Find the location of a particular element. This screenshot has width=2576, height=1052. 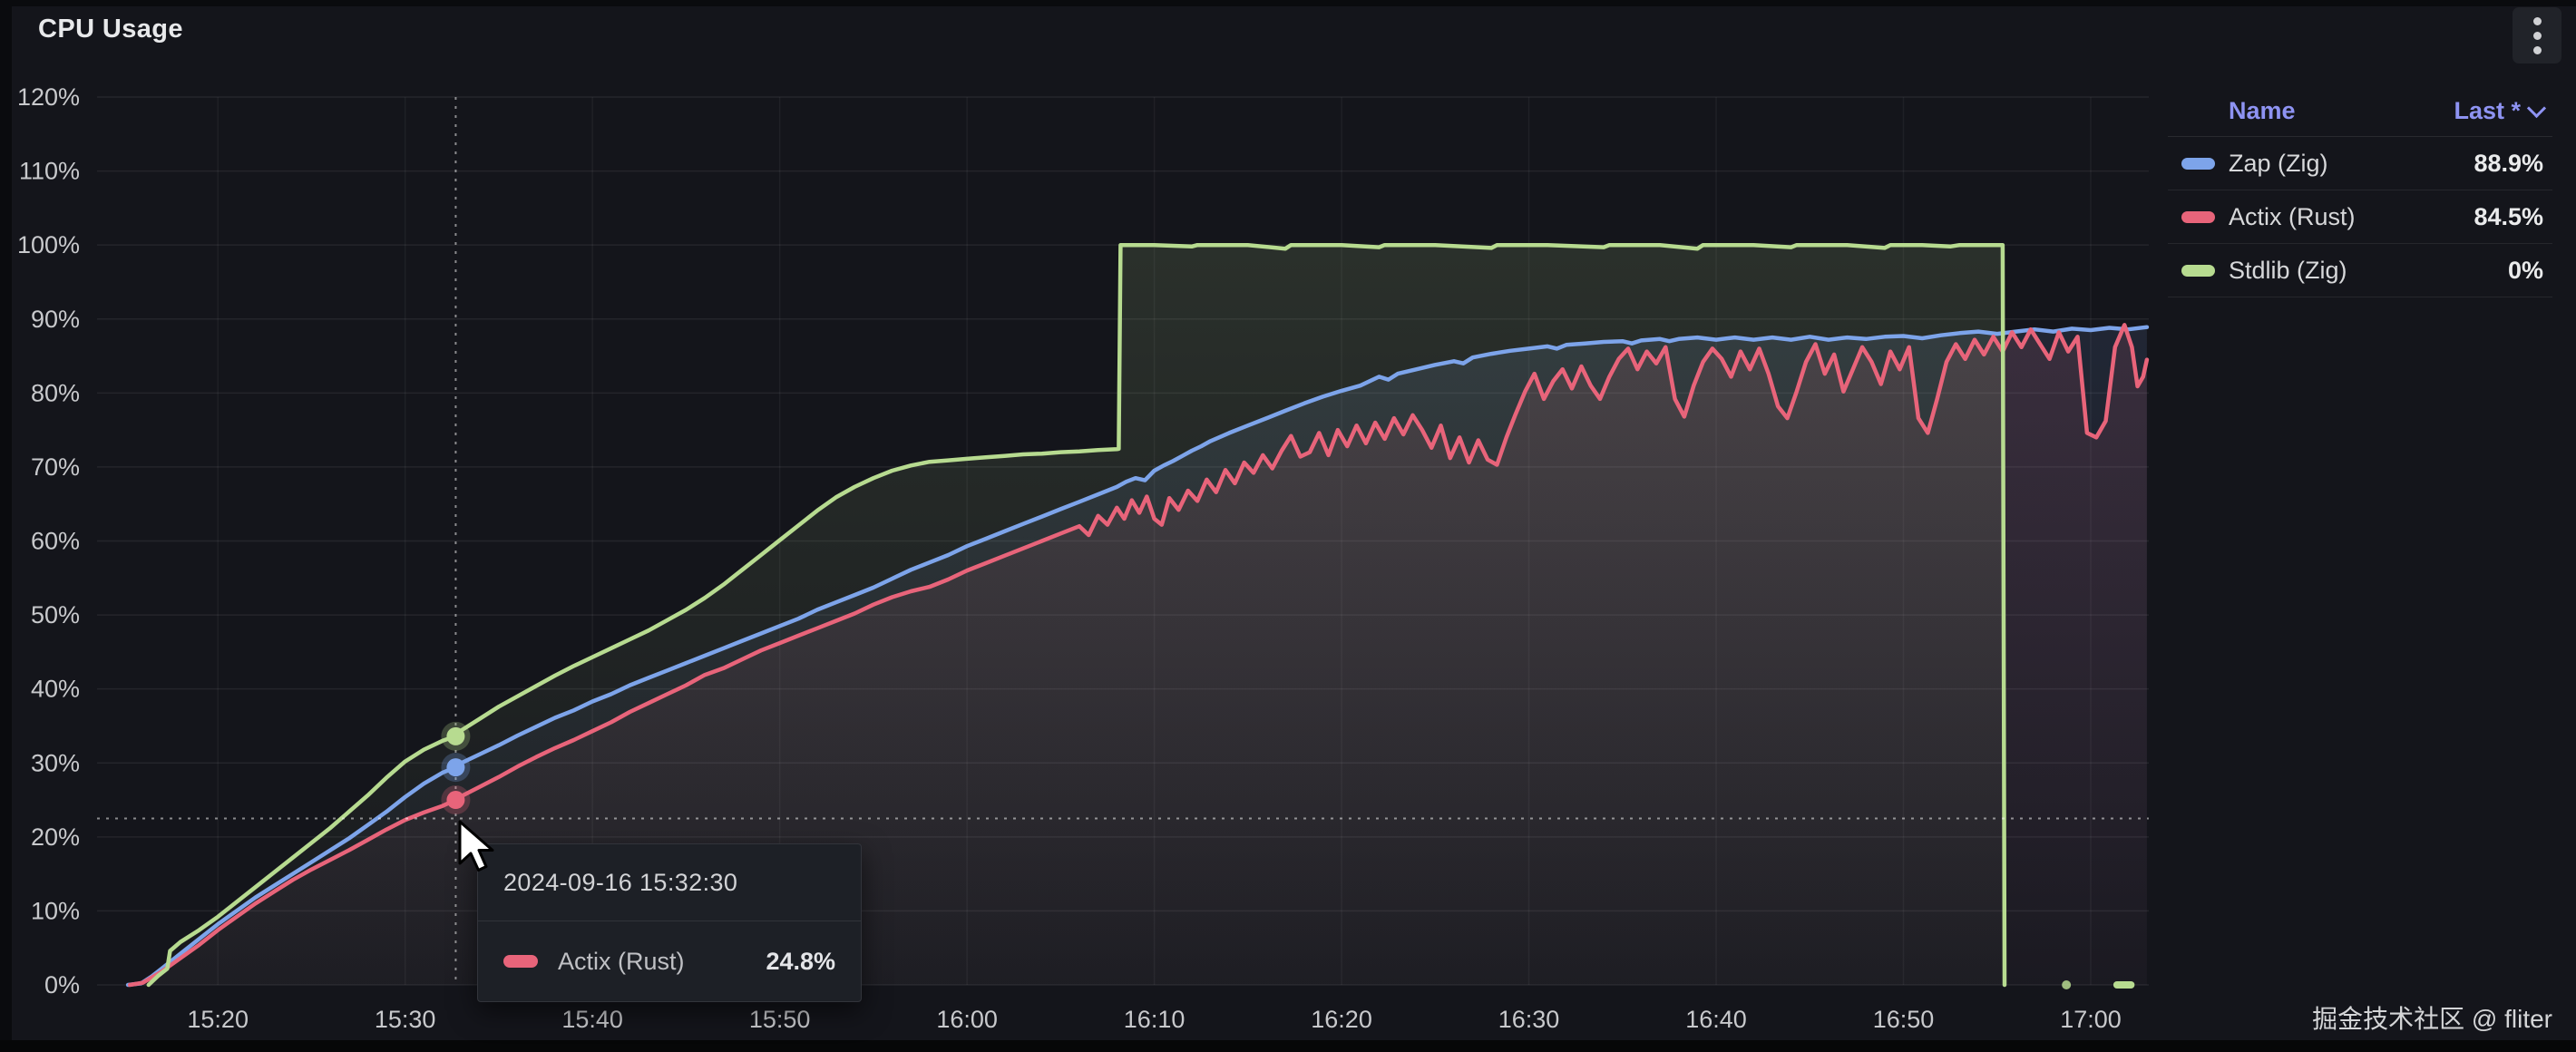

series-last-value: 0% is located at coordinates (2525, 270).